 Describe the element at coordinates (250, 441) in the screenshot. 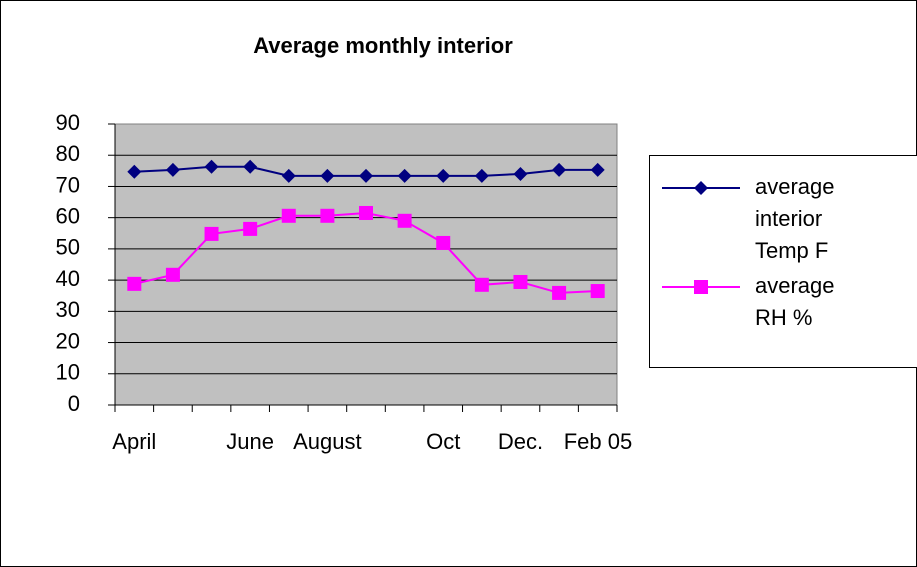

I see `x-tick-label: June` at that location.